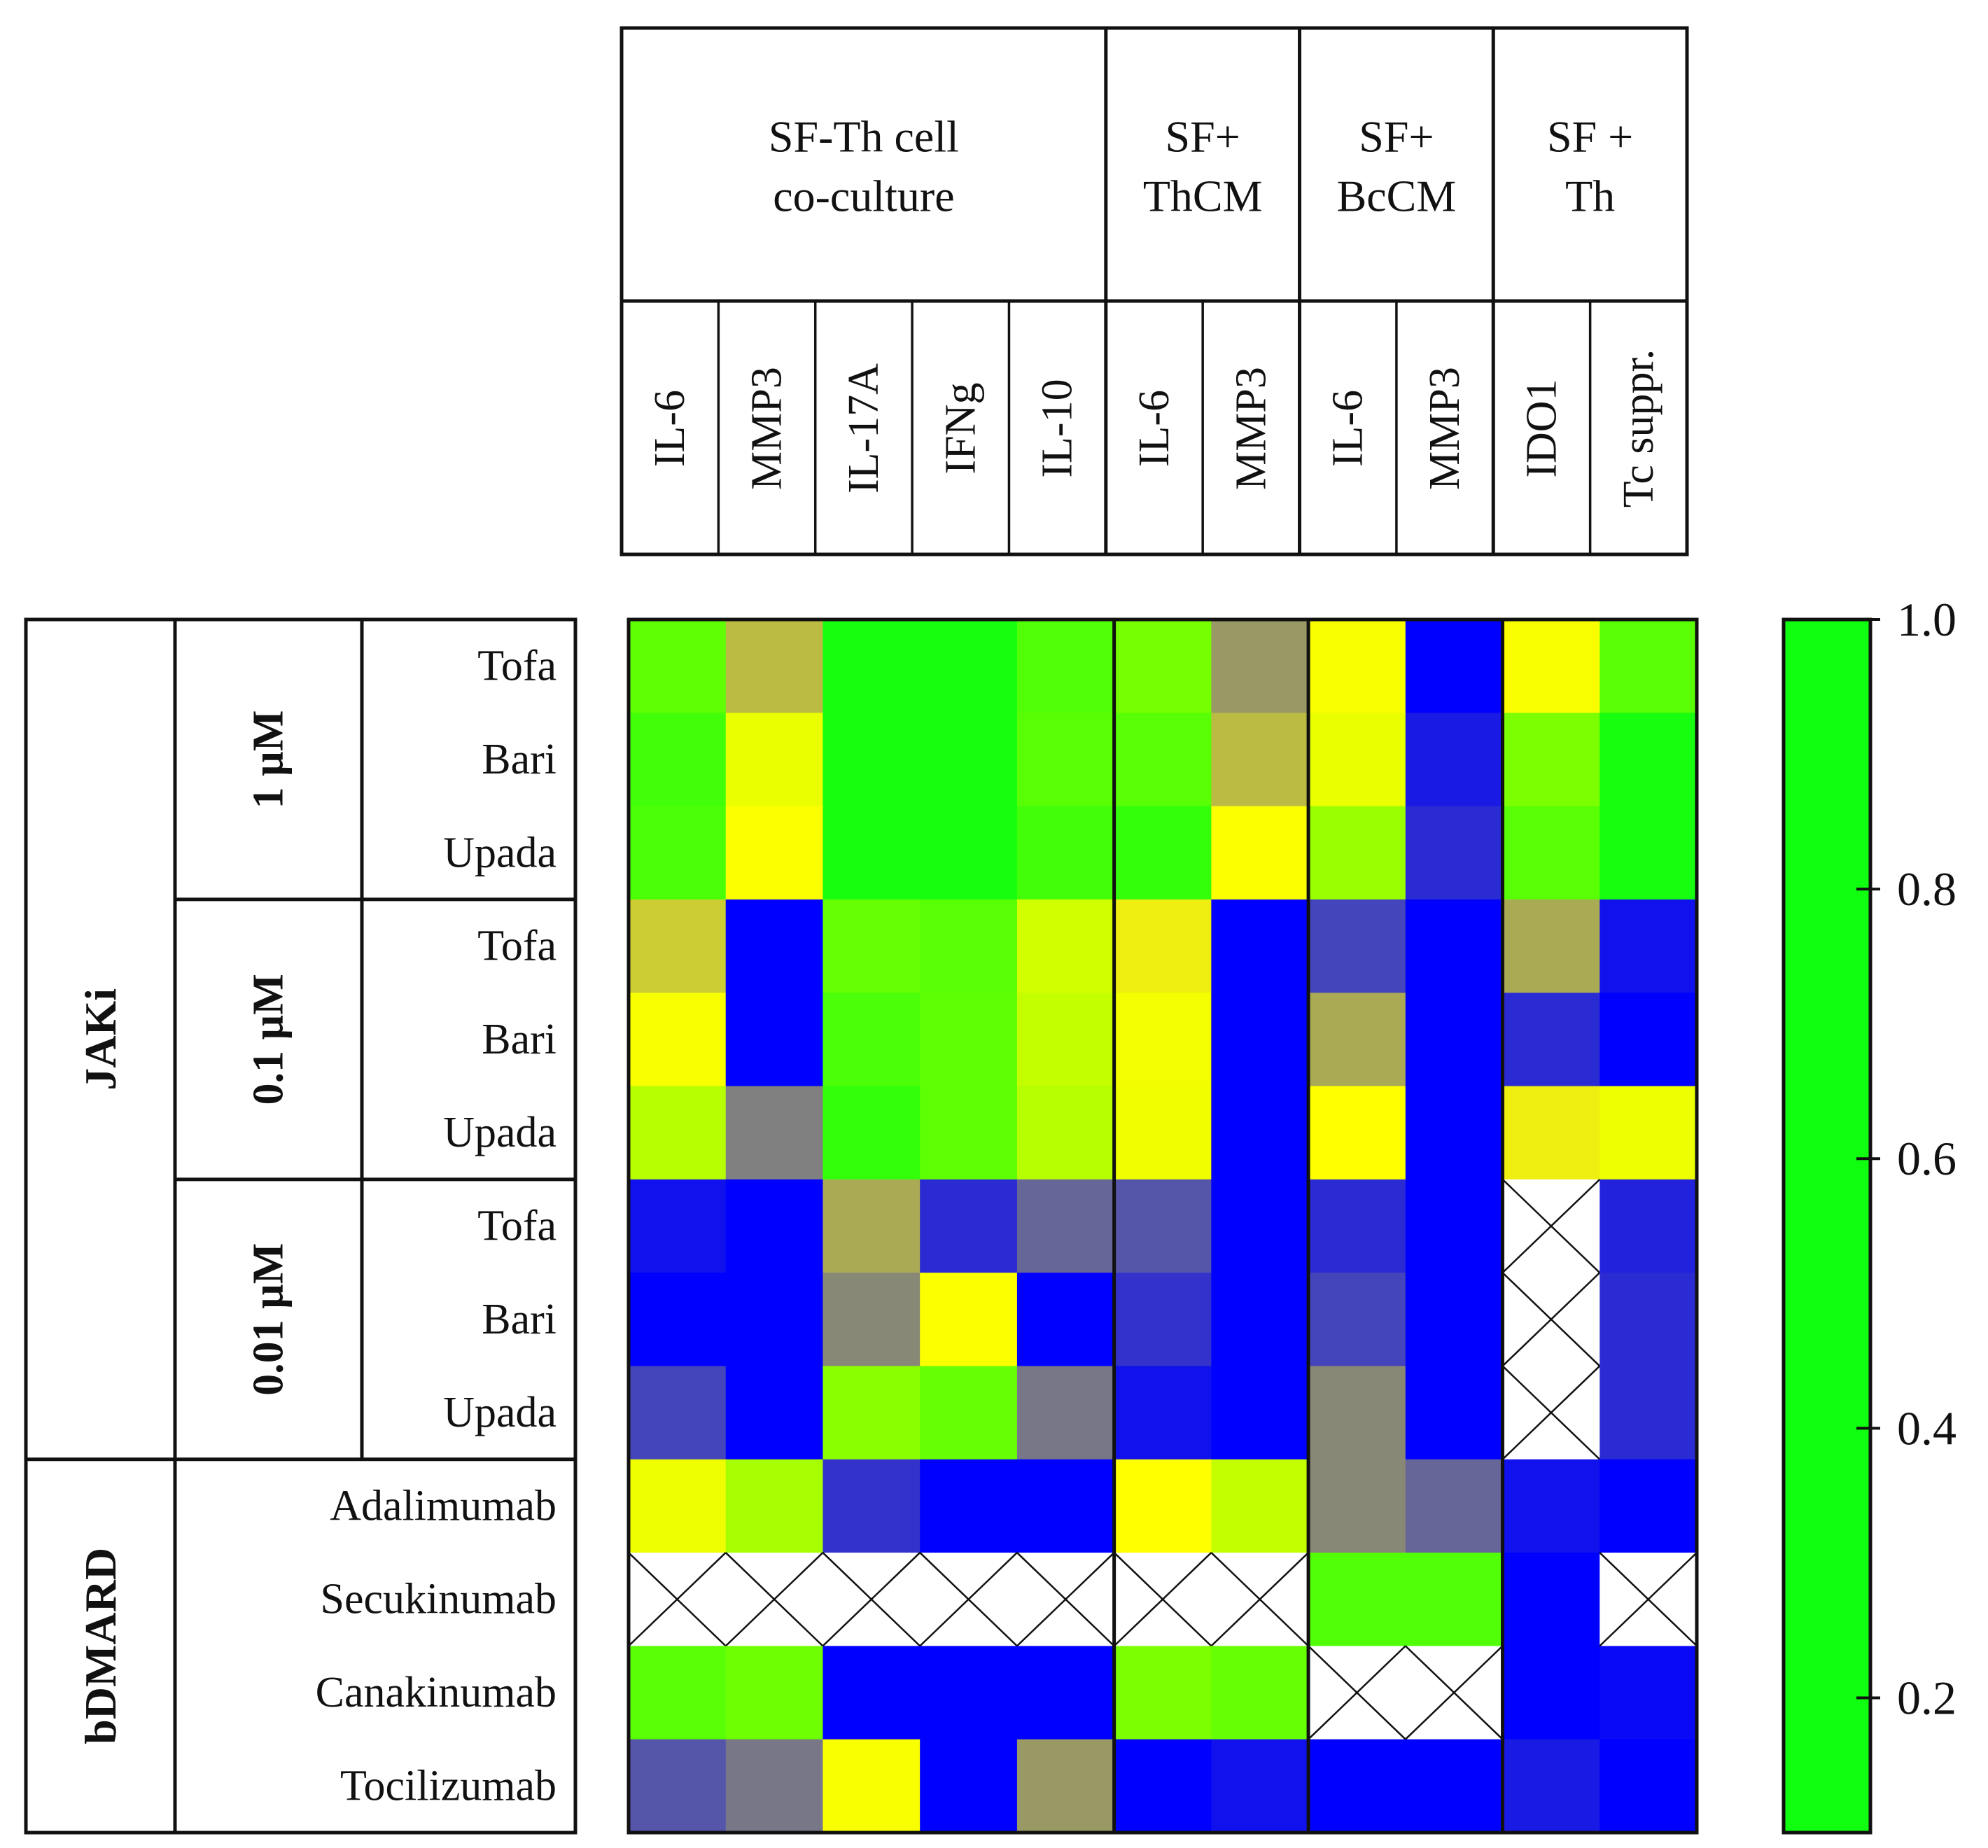  What do you see at coordinates (1203, 196) in the screenshot?
I see `group-header-line2: ThCM` at bounding box center [1203, 196].